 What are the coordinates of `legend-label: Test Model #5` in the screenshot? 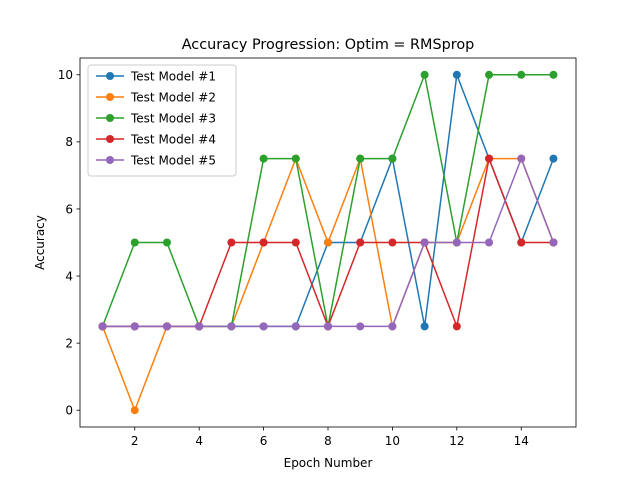 It's located at (173, 160).